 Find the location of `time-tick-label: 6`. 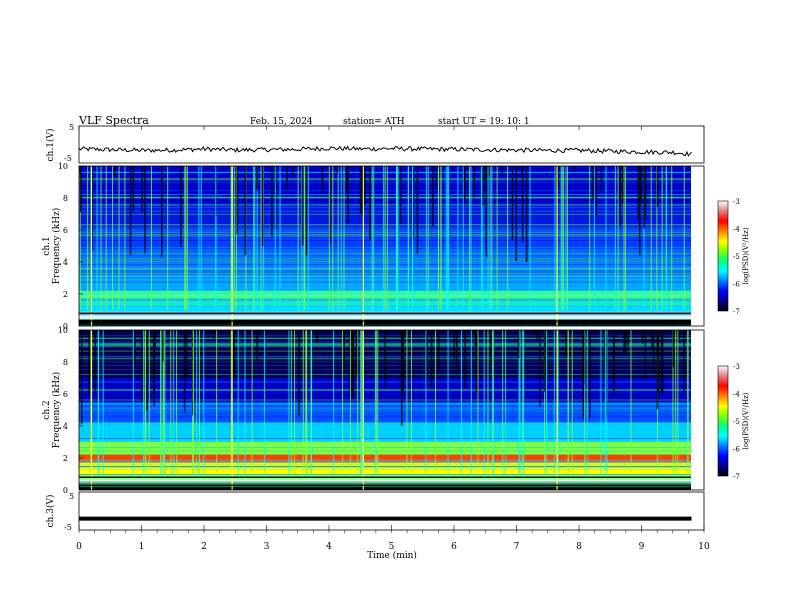

time-tick-label: 6 is located at coordinates (454, 547).